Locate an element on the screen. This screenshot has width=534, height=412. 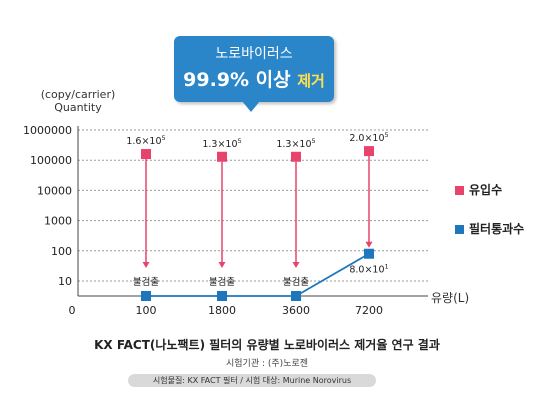
legend-label-inflow: 유입수 is located at coordinates (486, 190).